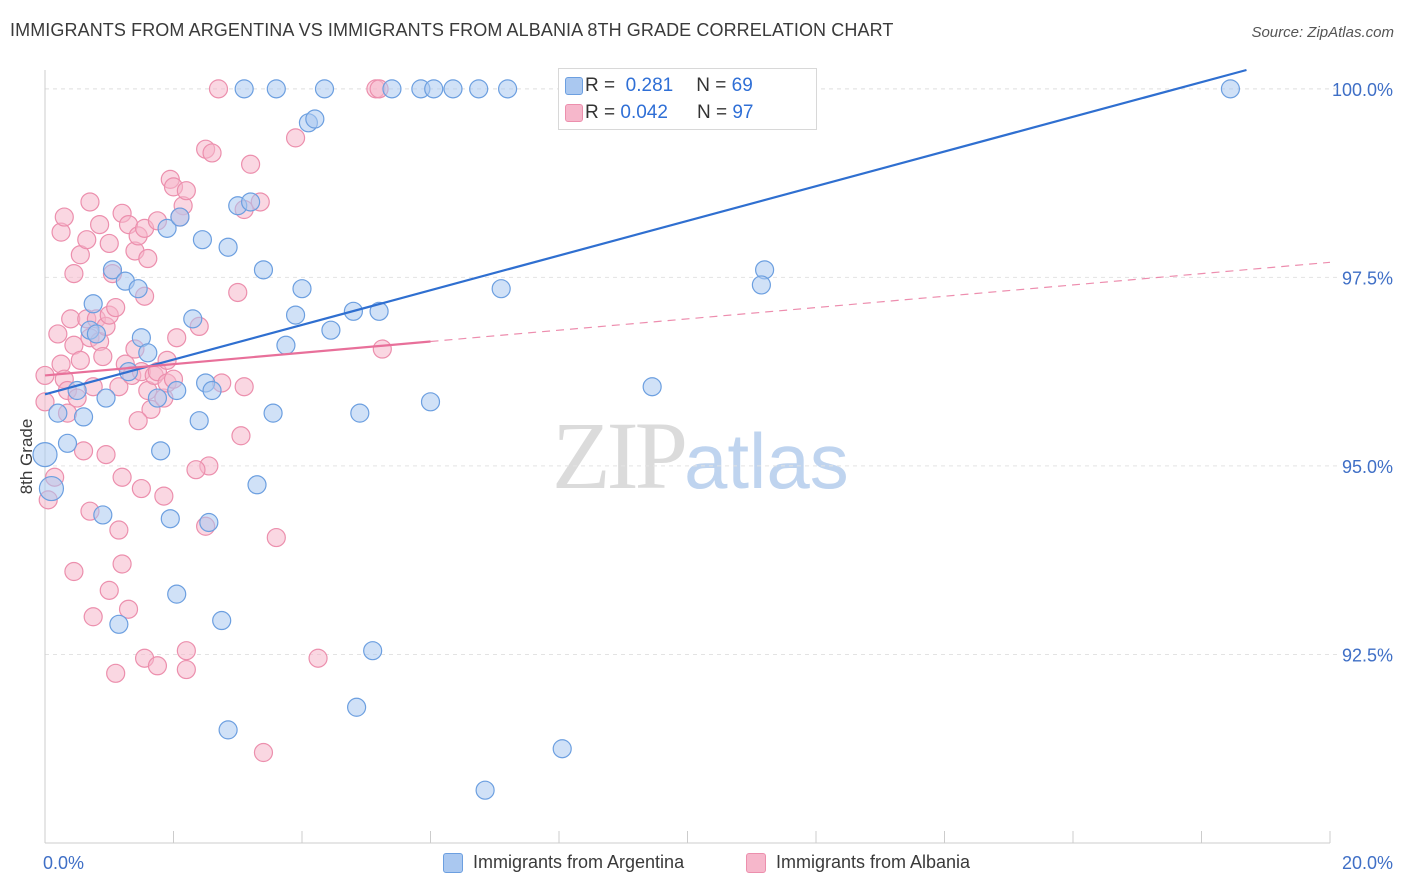  Describe the element at coordinates (649, 85) in the screenshot. I see `r-value-argentina: 0.281` at that location.